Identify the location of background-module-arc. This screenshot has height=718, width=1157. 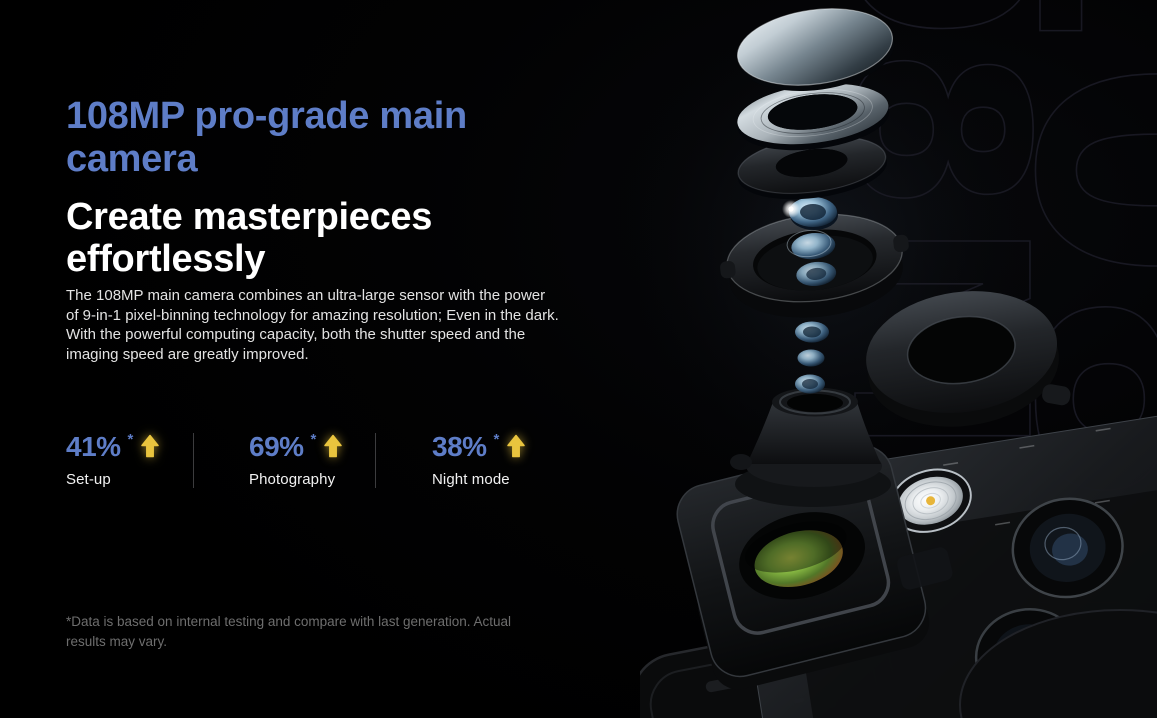
(1058, 663).